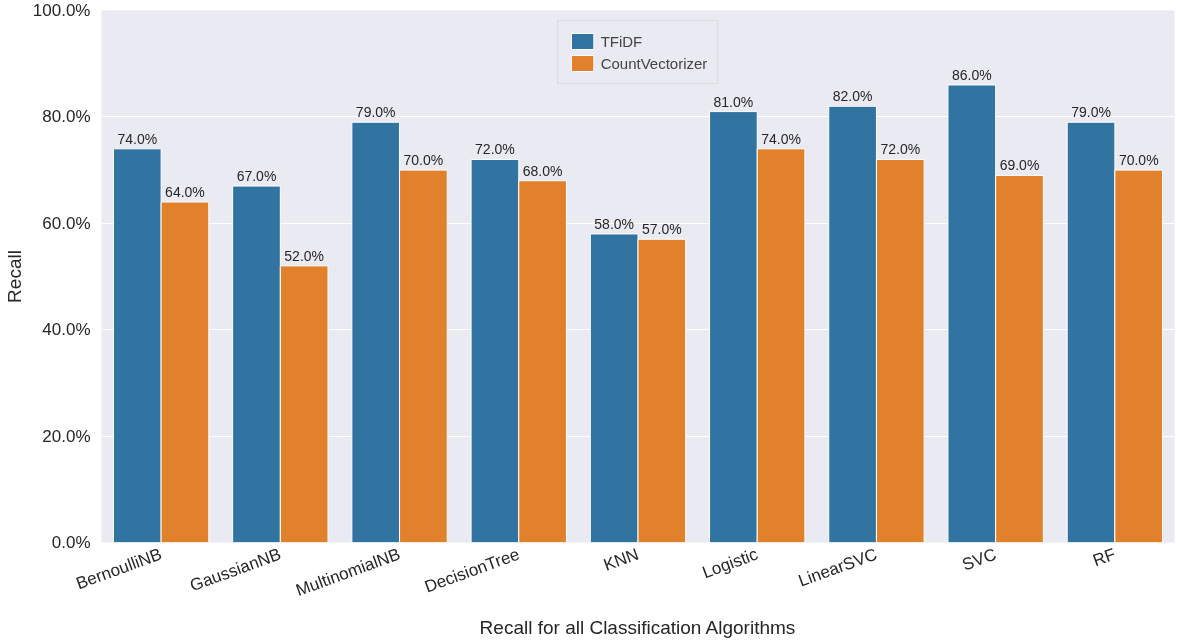  What do you see at coordinates (614, 223) in the screenshot?
I see `data-label: 58.0%` at bounding box center [614, 223].